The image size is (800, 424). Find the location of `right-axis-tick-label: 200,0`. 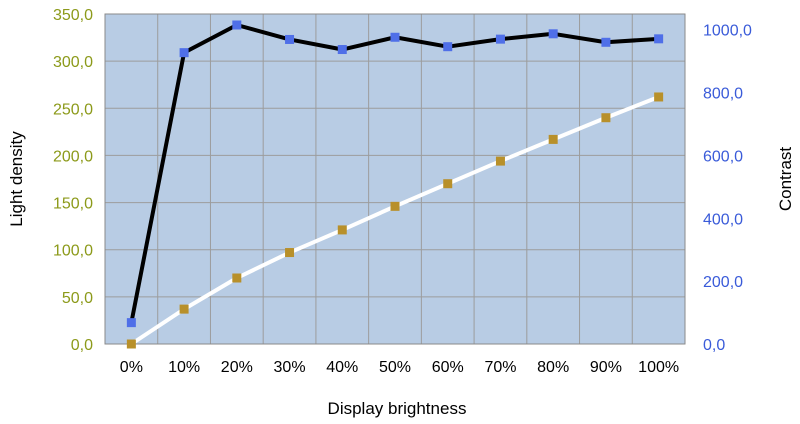

right-axis-tick-label: 200,0 is located at coordinates (723, 282).